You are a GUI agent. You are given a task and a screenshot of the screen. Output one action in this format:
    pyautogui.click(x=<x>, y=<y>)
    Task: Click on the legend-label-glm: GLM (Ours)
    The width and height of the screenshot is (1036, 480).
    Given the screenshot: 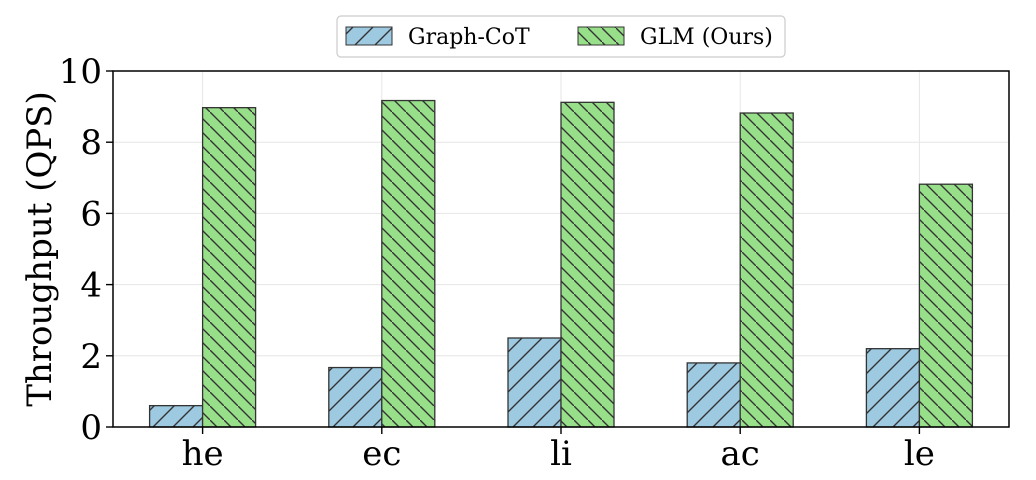 What is the action you would take?
    pyautogui.click(x=706, y=37)
    